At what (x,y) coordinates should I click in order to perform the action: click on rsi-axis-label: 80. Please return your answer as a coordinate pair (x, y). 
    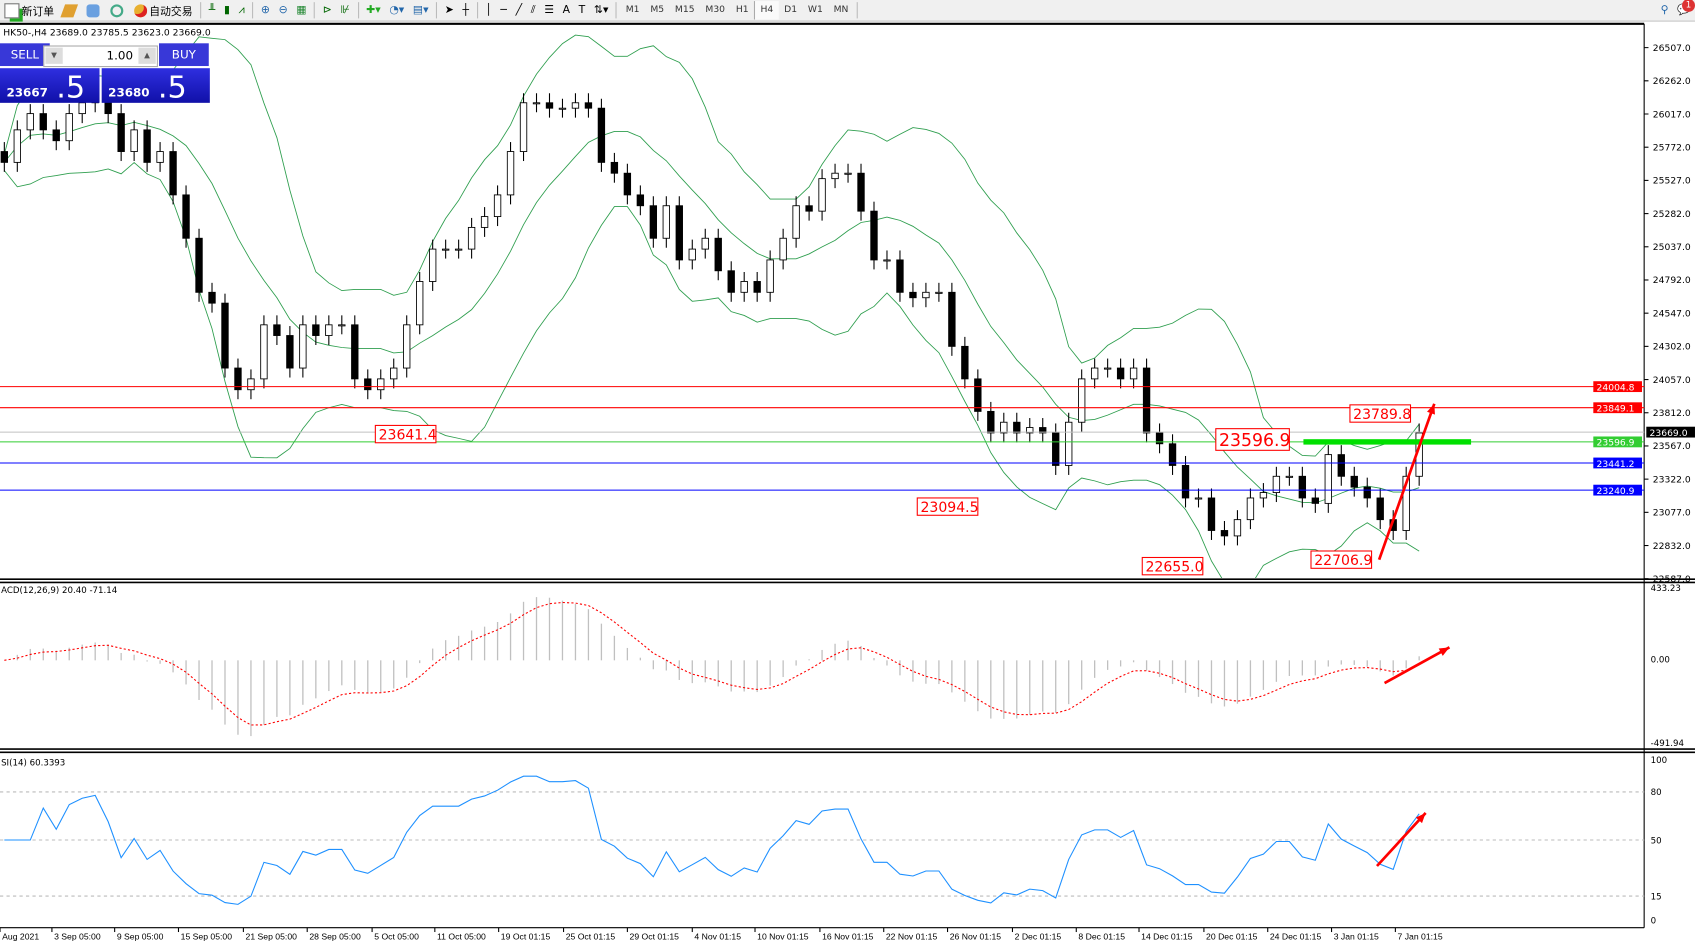
    Looking at the image, I should click on (1656, 793).